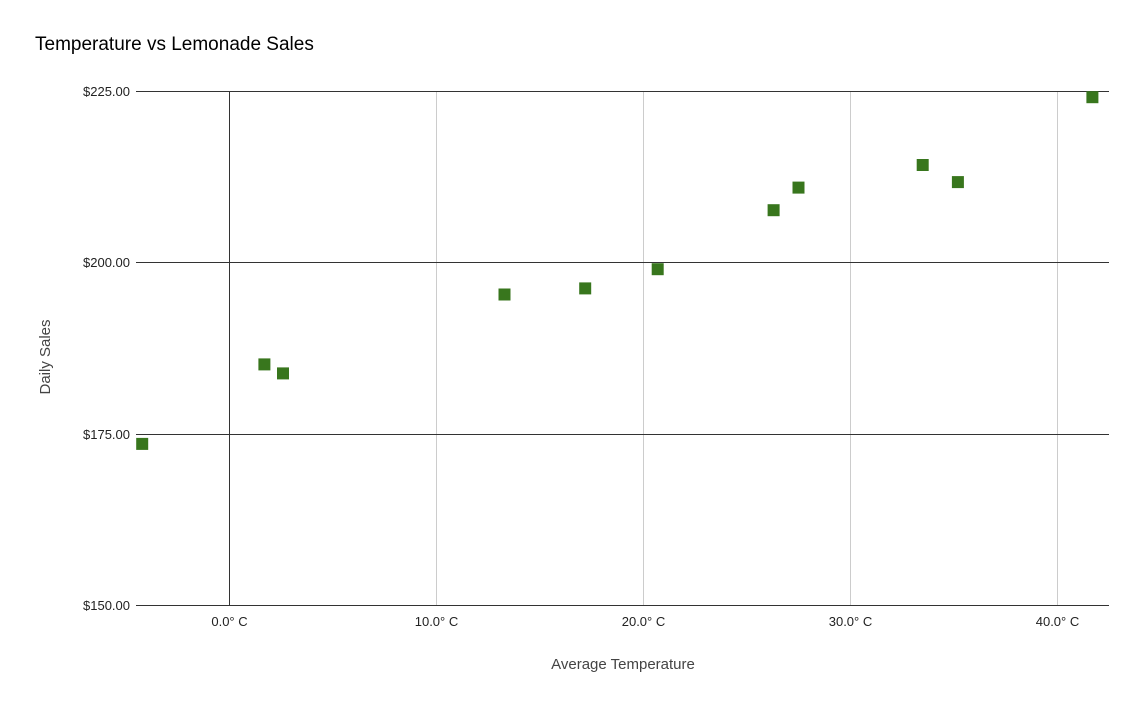 The height and width of the screenshot is (708, 1145). Describe the element at coordinates (106, 262) in the screenshot. I see `y-tick-label: $200.00` at that location.